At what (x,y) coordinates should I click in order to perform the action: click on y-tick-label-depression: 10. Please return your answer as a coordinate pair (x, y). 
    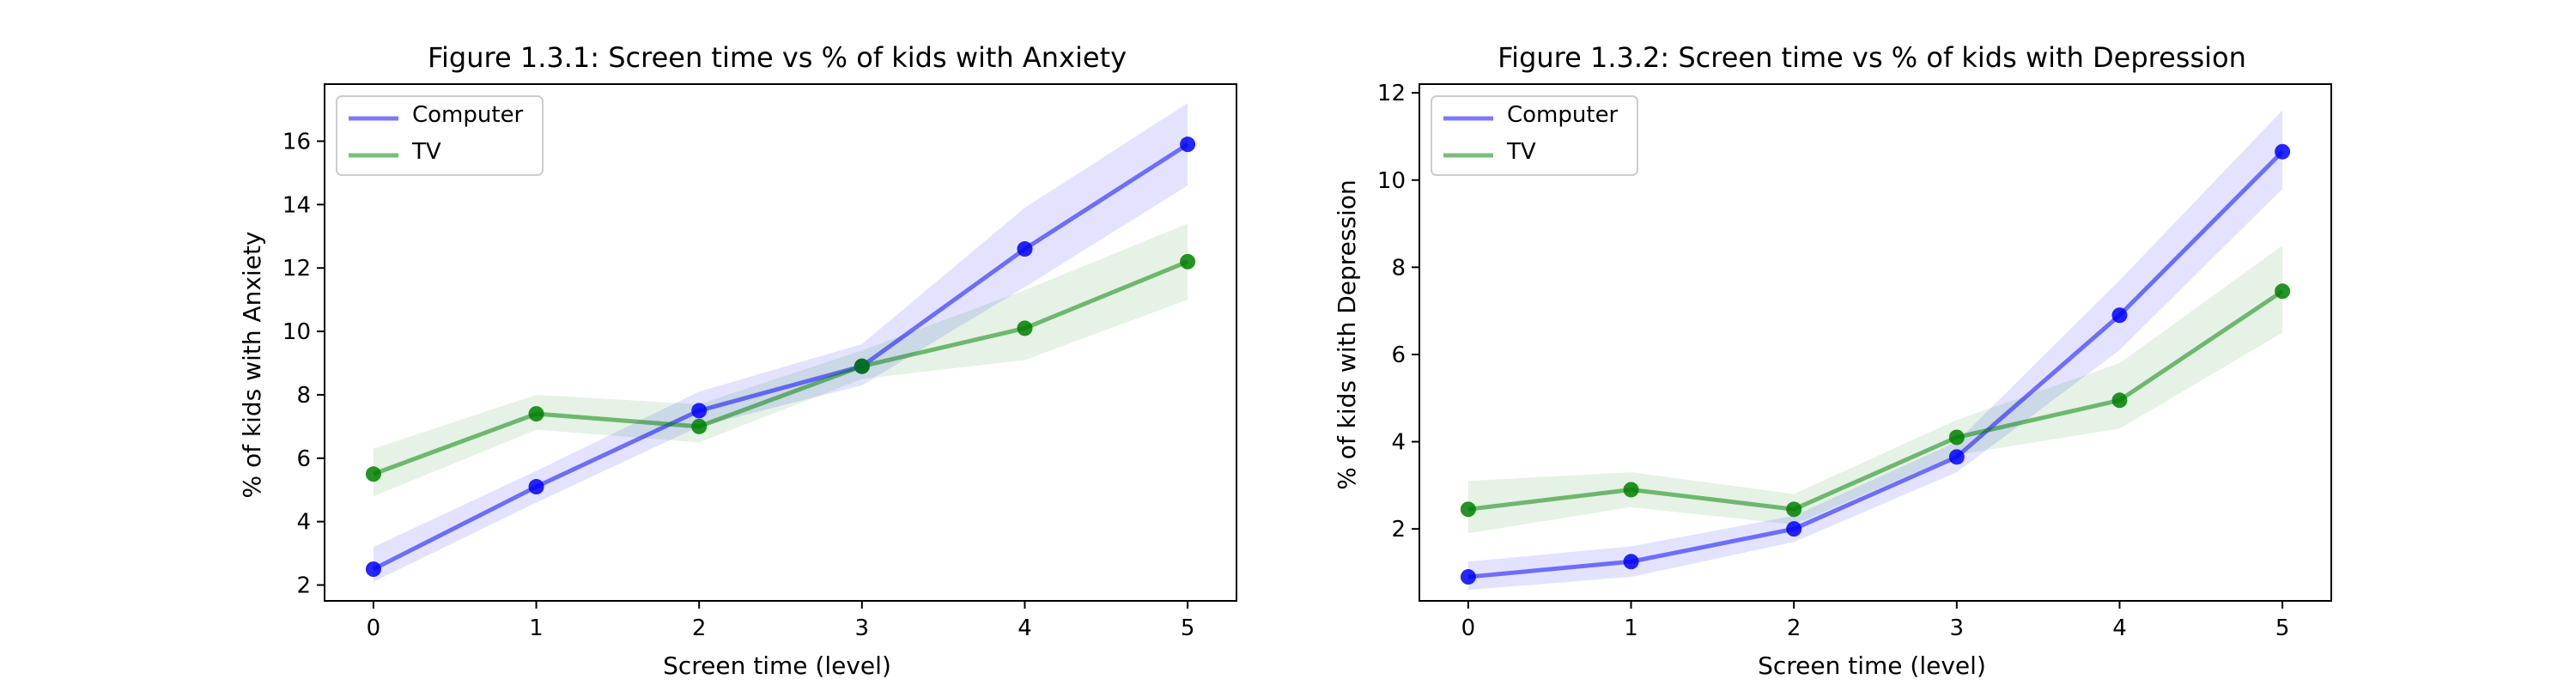
    Looking at the image, I should click on (1391, 181).